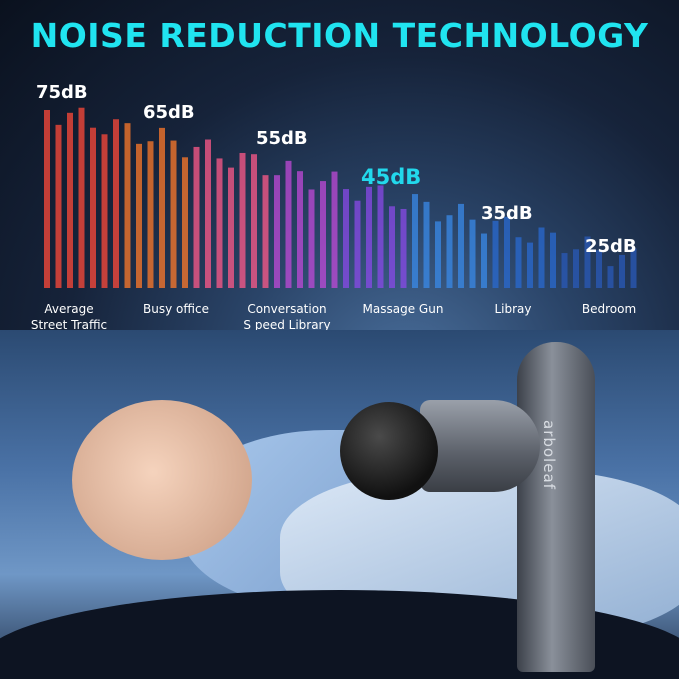 This screenshot has height=679, width=679. What do you see at coordinates (69, 317) in the screenshot?
I see `label-street-traffic: Average Street Traffic` at bounding box center [69, 317].